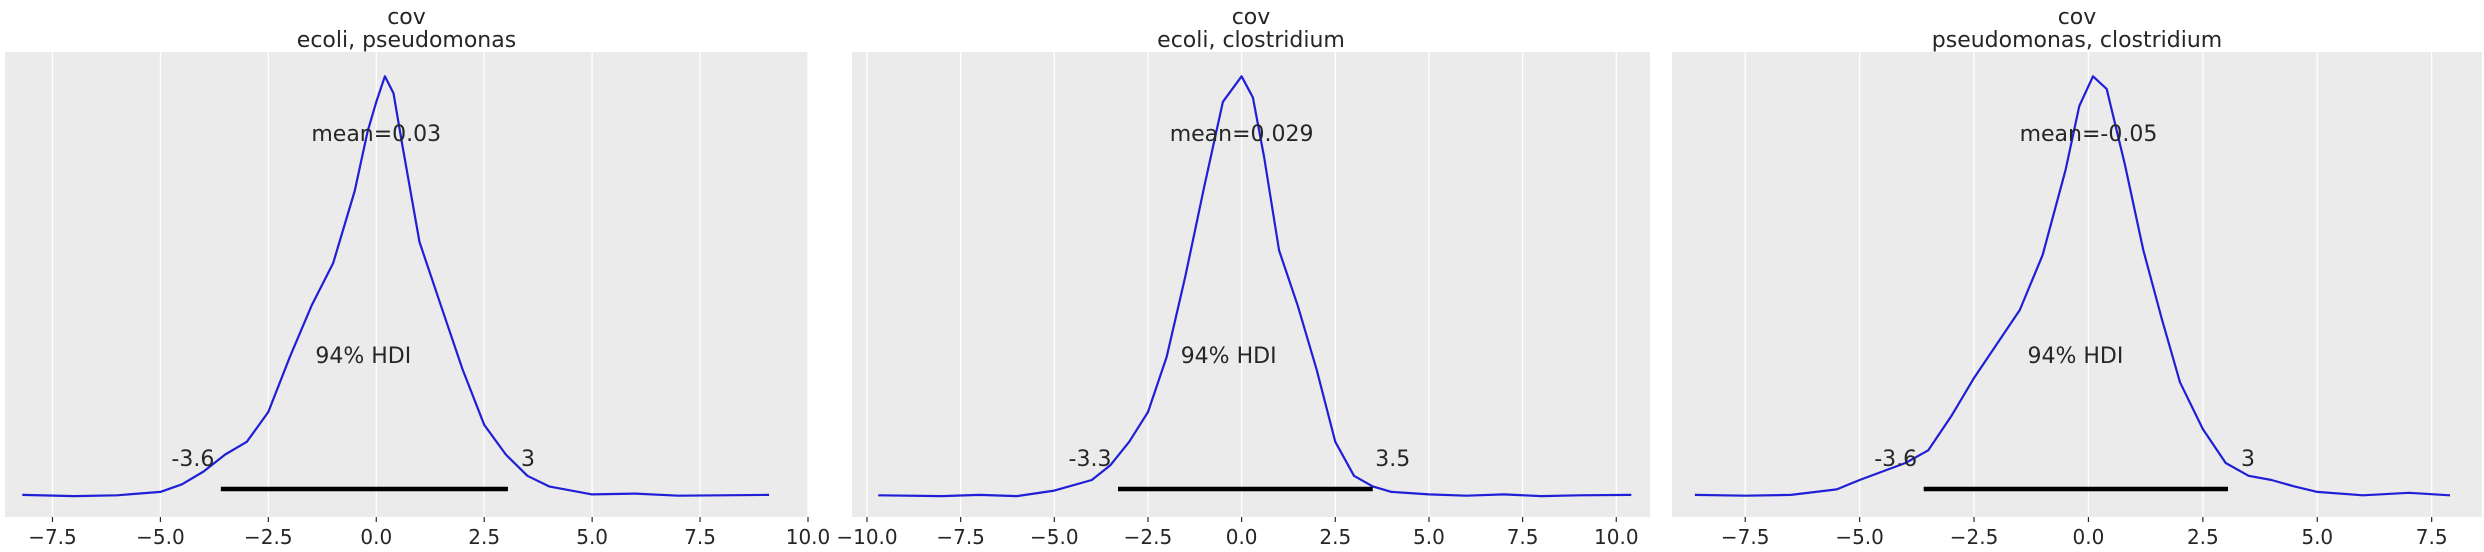 The height and width of the screenshot is (552, 2484). I want to click on mean-label: mean=0.029, so click(1242, 134).